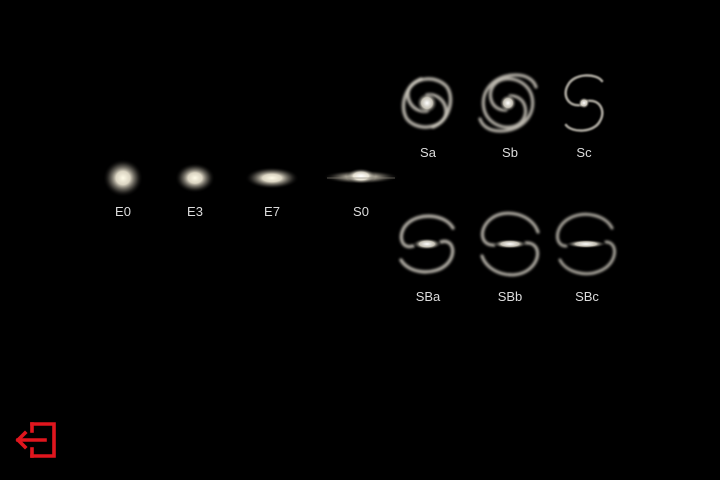  Describe the element at coordinates (510, 296) in the screenshot. I see `label-sbb: SBb` at that location.